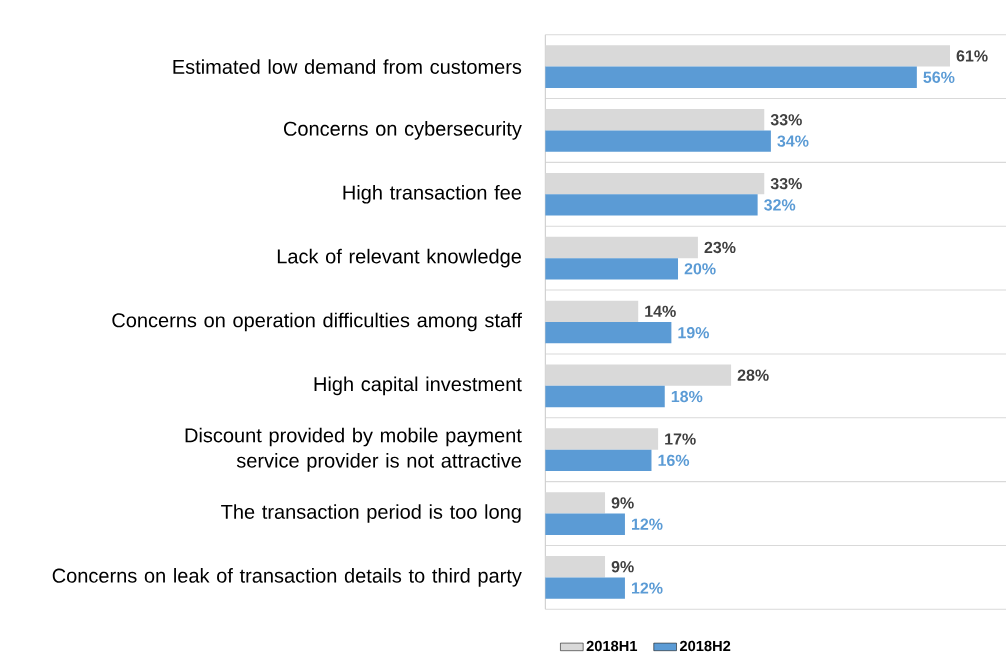  What do you see at coordinates (780, 205) in the screenshot?
I see `data-label: 32%` at bounding box center [780, 205].